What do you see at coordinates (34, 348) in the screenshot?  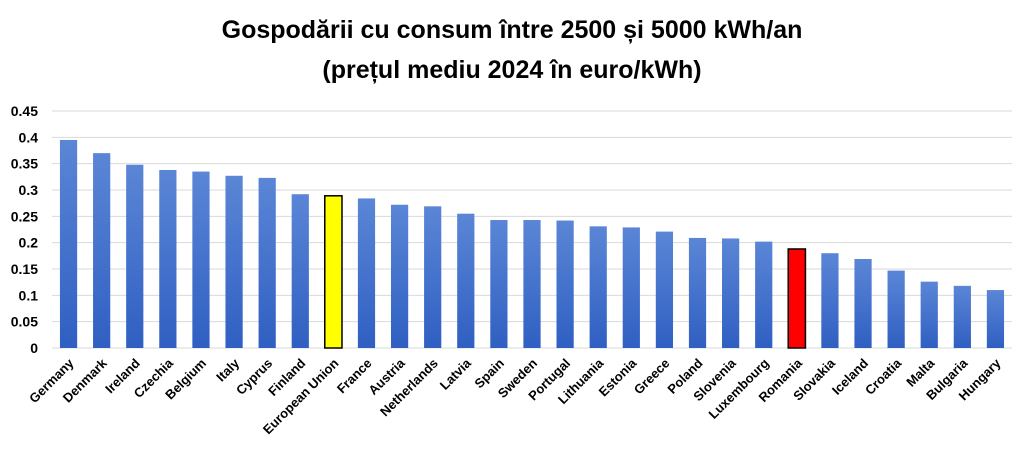 I see `y-tick-label: 0` at bounding box center [34, 348].